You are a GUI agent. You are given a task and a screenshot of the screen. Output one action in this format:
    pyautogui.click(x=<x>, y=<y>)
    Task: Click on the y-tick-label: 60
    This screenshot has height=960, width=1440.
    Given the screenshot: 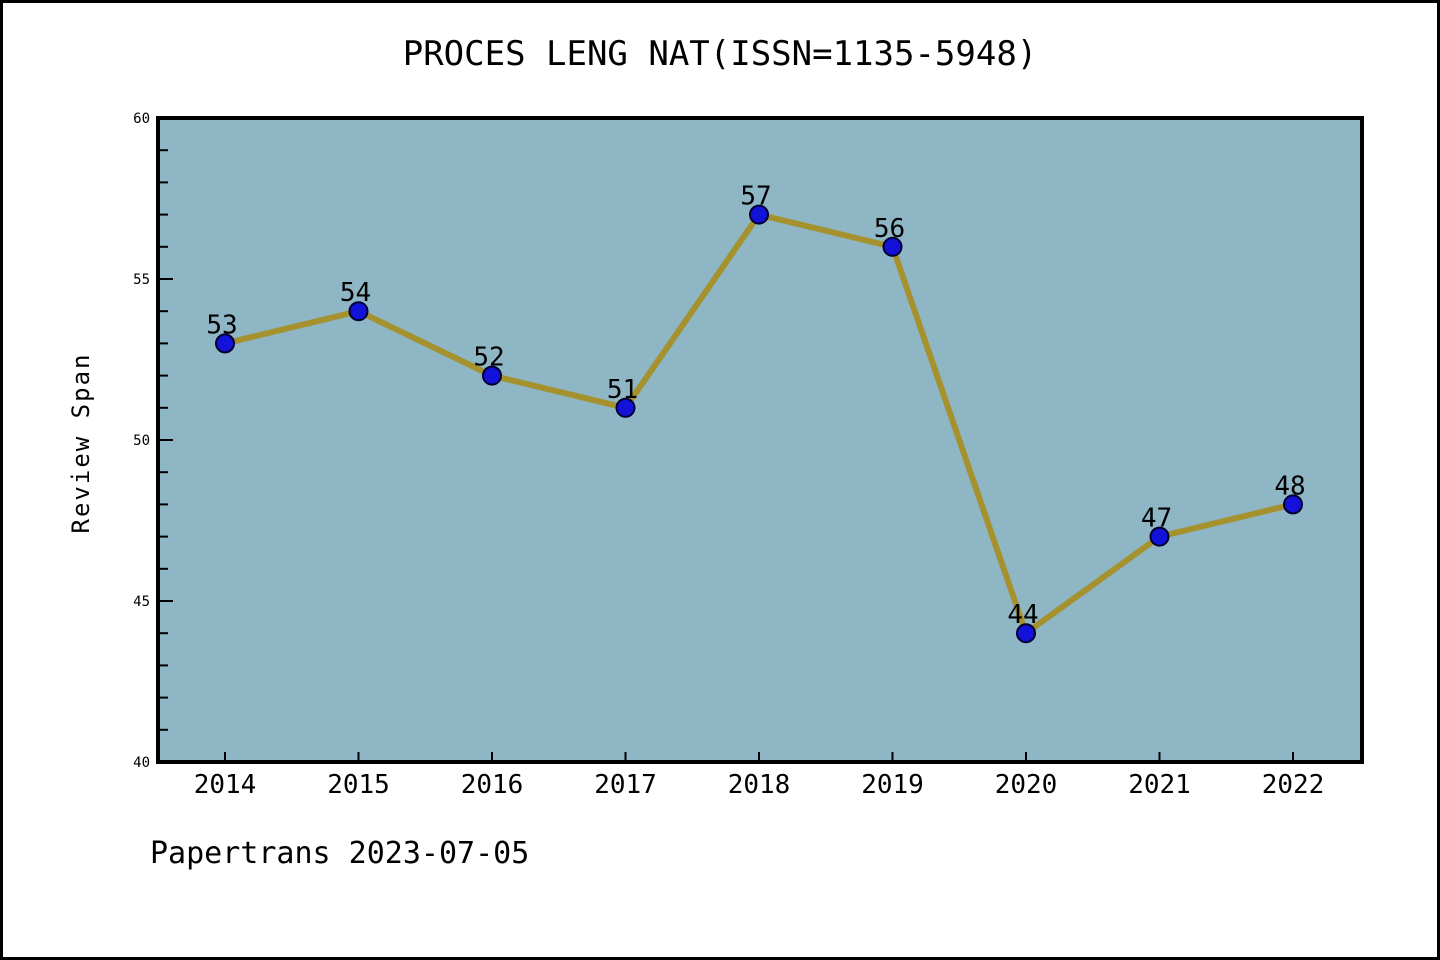 What is the action you would take?
    pyautogui.click(x=141, y=119)
    